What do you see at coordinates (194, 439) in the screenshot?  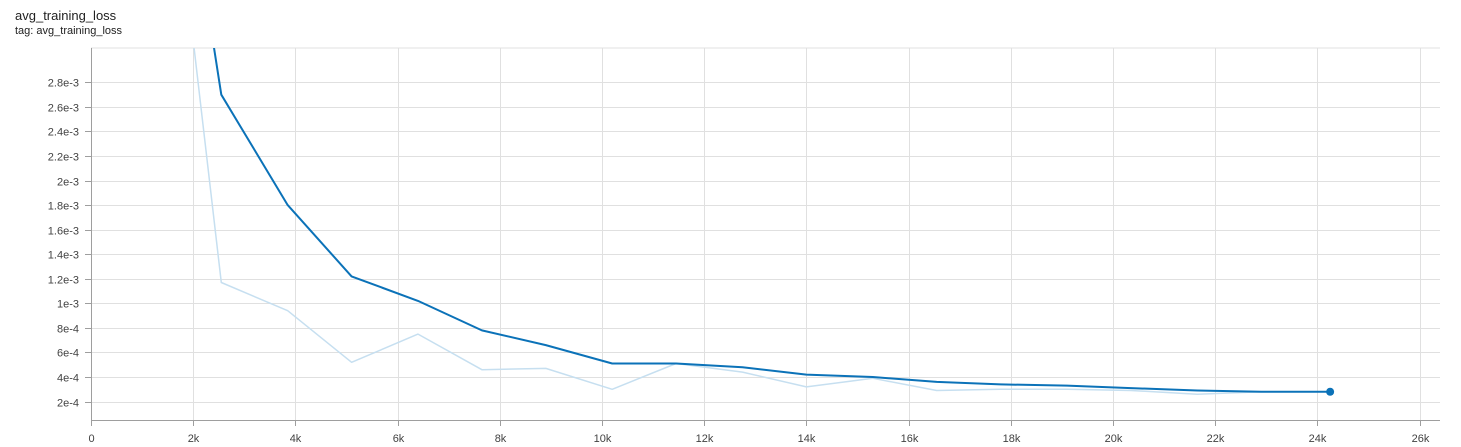 I see `x-tick-label: 2k` at bounding box center [194, 439].